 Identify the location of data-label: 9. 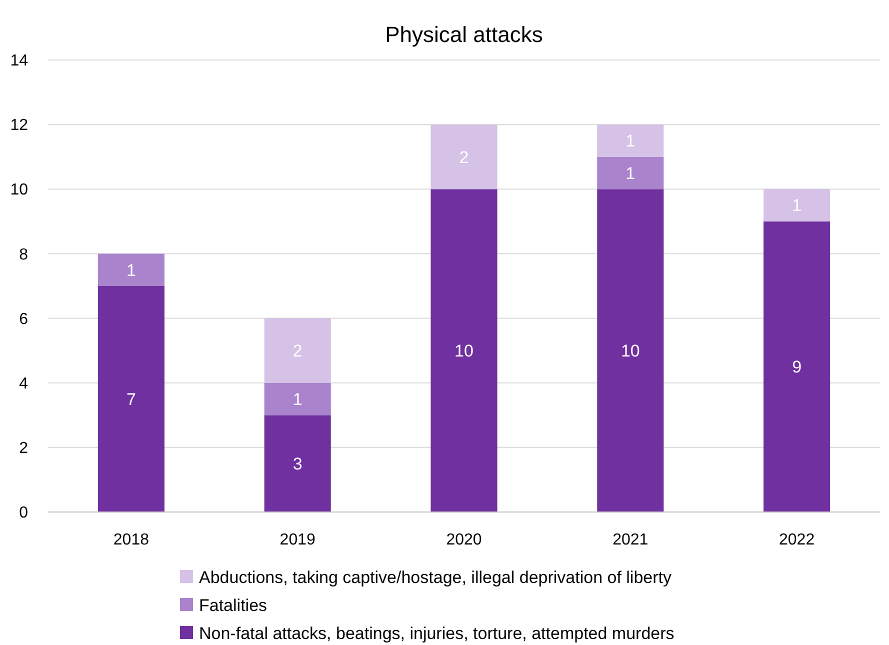
(797, 367).